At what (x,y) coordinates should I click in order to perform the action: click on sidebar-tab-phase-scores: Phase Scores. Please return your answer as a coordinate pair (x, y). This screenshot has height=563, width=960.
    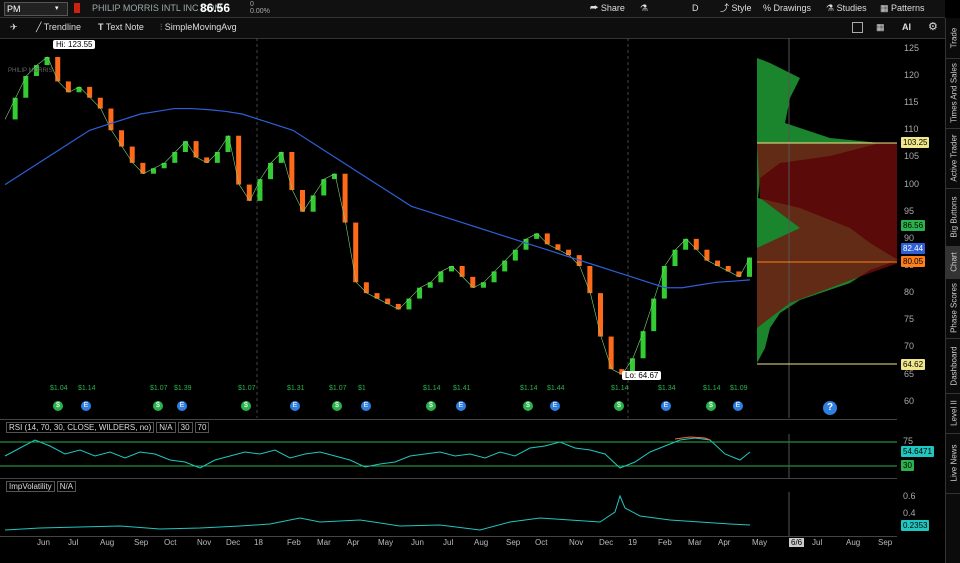
    Looking at the image, I should click on (953, 308).